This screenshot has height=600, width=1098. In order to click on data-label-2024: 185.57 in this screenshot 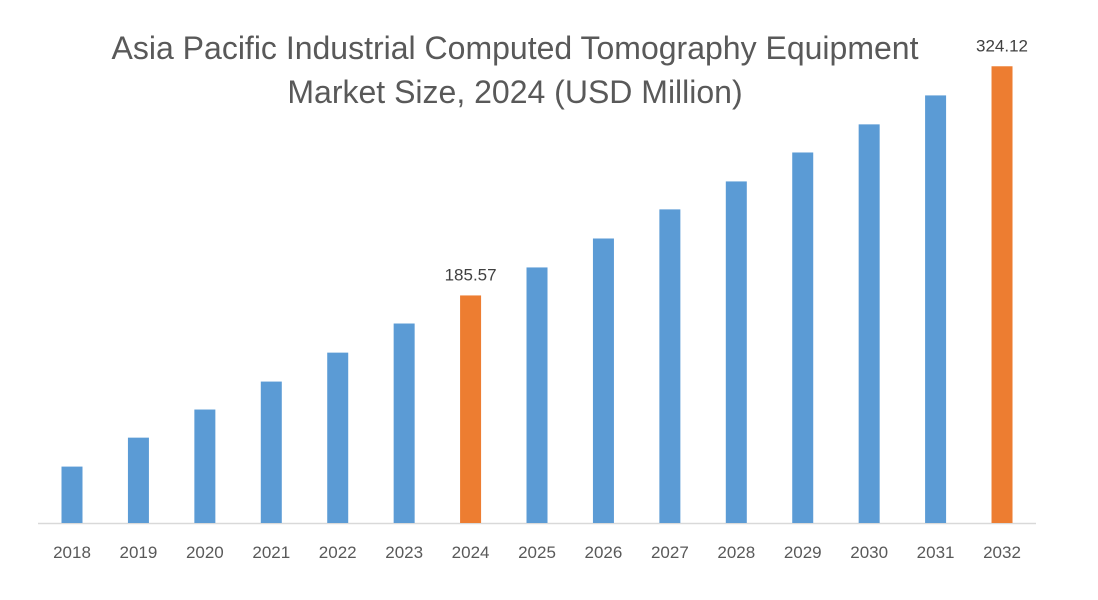, I will do `click(471, 274)`.